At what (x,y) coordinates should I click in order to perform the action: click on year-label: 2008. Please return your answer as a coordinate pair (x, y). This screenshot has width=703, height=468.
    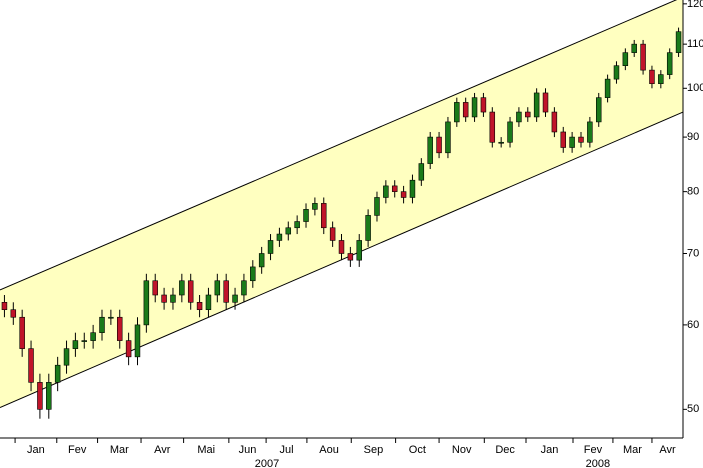
    Looking at the image, I should click on (598, 463).